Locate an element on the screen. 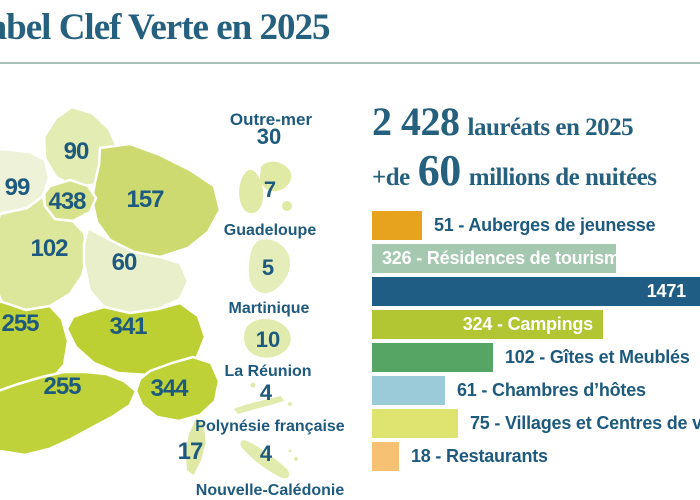 The image size is (700, 500). bar-residences: 326 - Résidences de tourisme is located at coordinates (501, 258).